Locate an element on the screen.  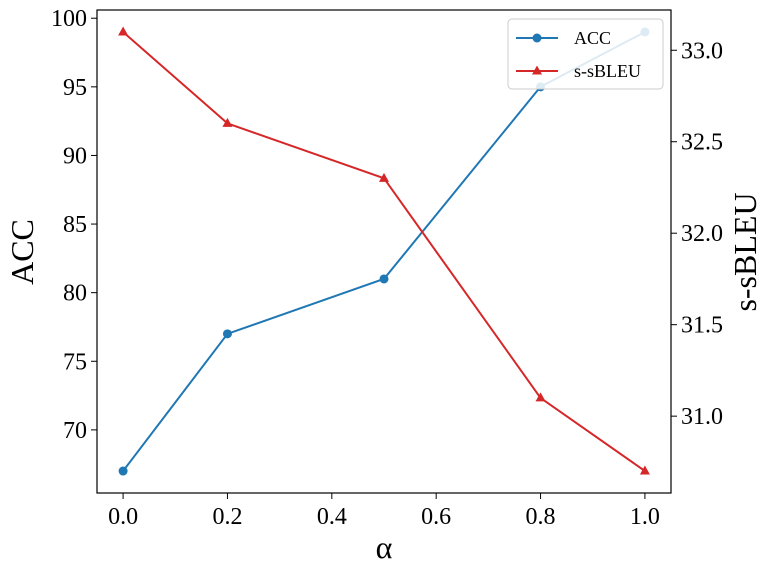
legend-acc-marker is located at coordinates (537, 38).